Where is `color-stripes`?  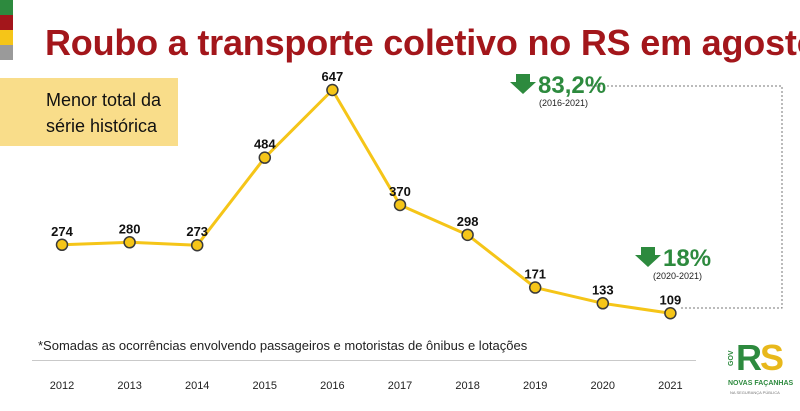
color-stripes is located at coordinates (6, 30).